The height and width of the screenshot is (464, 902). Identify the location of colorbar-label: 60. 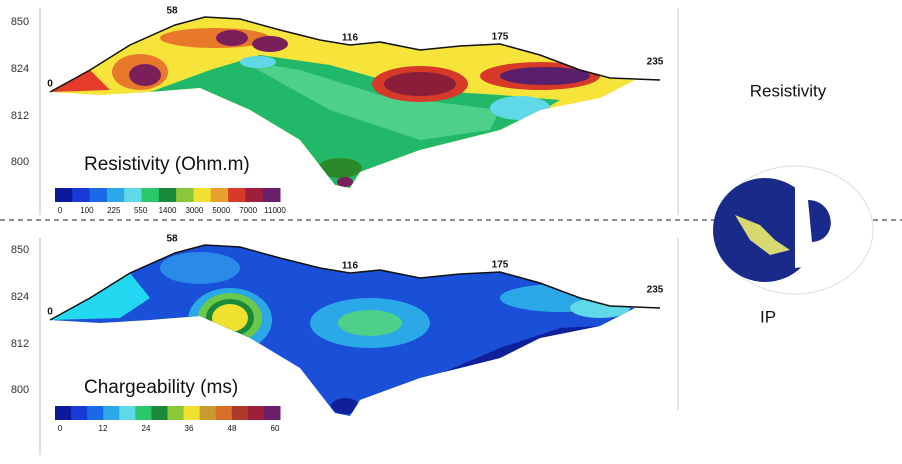
(275, 428).